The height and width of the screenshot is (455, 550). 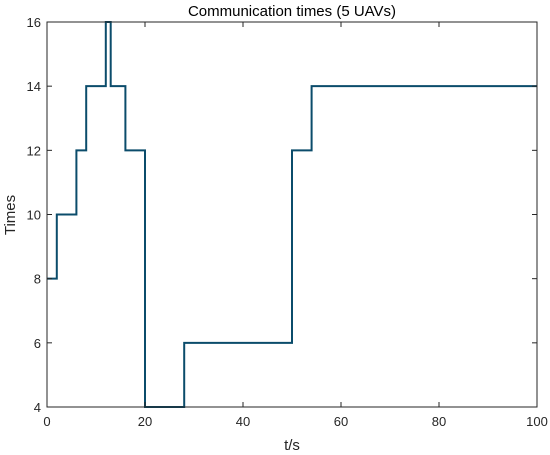 What do you see at coordinates (37, 407) in the screenshot?
I see `y-tick-label-4: 4` at bounding box center [37, 407].